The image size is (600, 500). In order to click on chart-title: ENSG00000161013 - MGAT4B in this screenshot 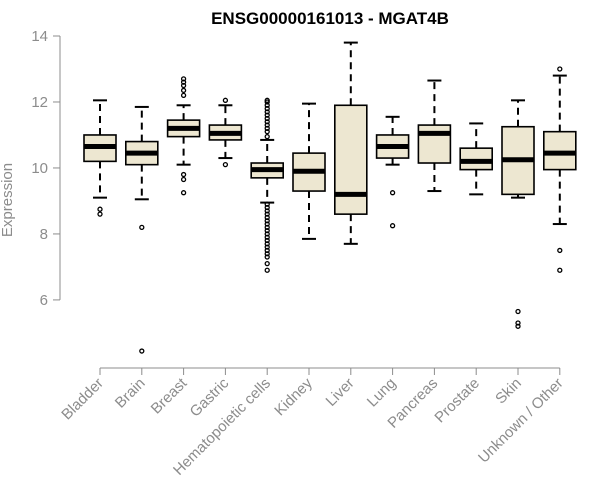, I will do `click(330, 18)`.